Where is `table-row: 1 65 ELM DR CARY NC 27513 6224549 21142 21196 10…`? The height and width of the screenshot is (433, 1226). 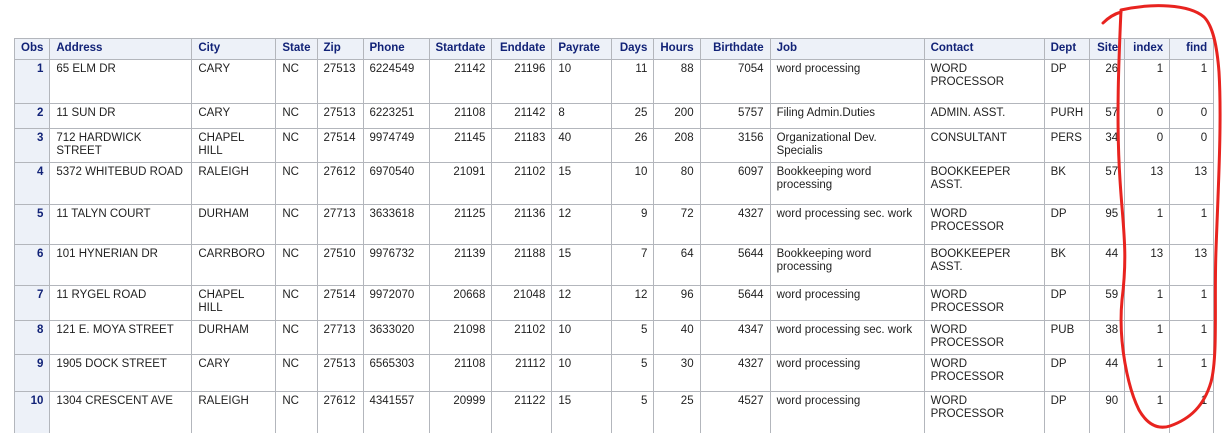 table-row: 1 65 ELM DR CARY NC 27513 6224549 21142 21196 10… is located at coordinates (614, 81).